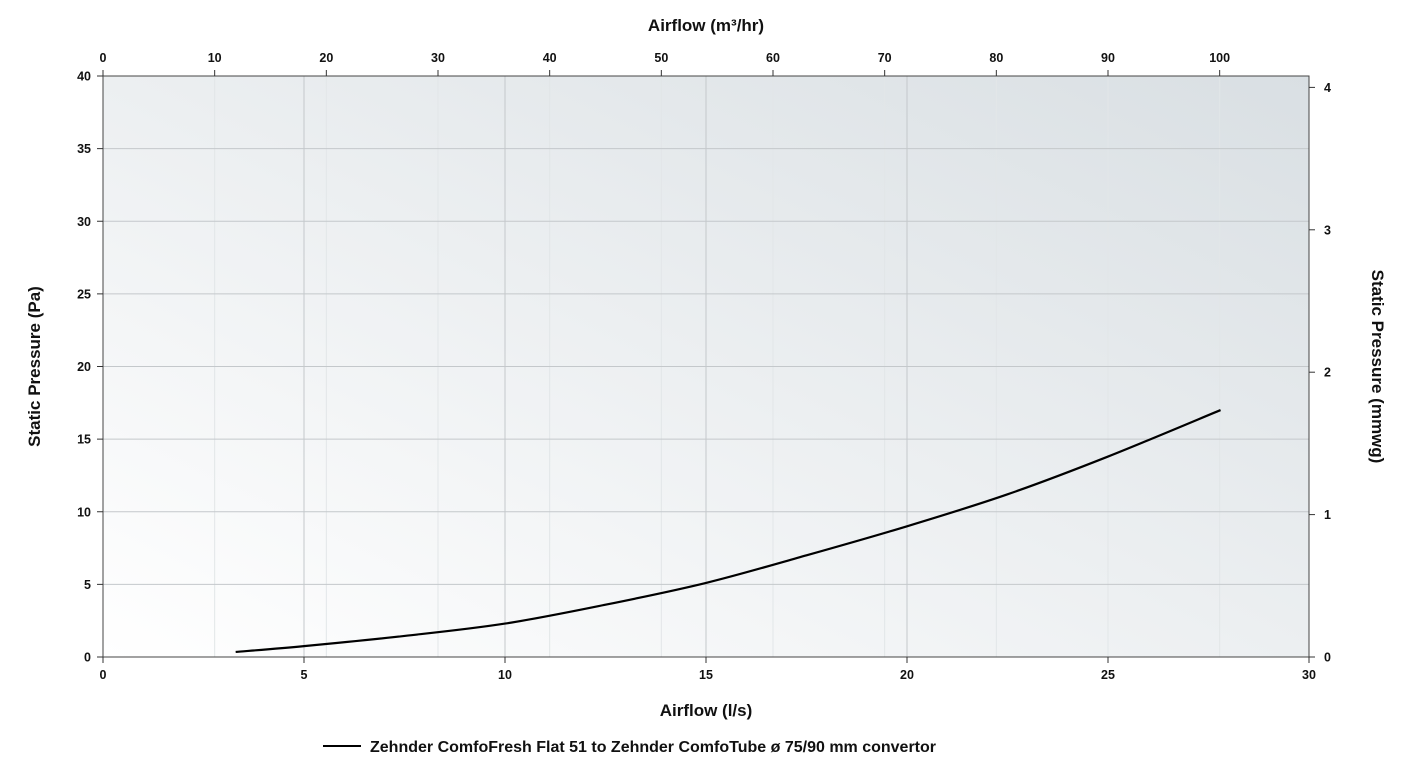 The height and width of the screenshot is (758, 1423). I want to click on y2-tick-label: 0, so click(1327, 658).